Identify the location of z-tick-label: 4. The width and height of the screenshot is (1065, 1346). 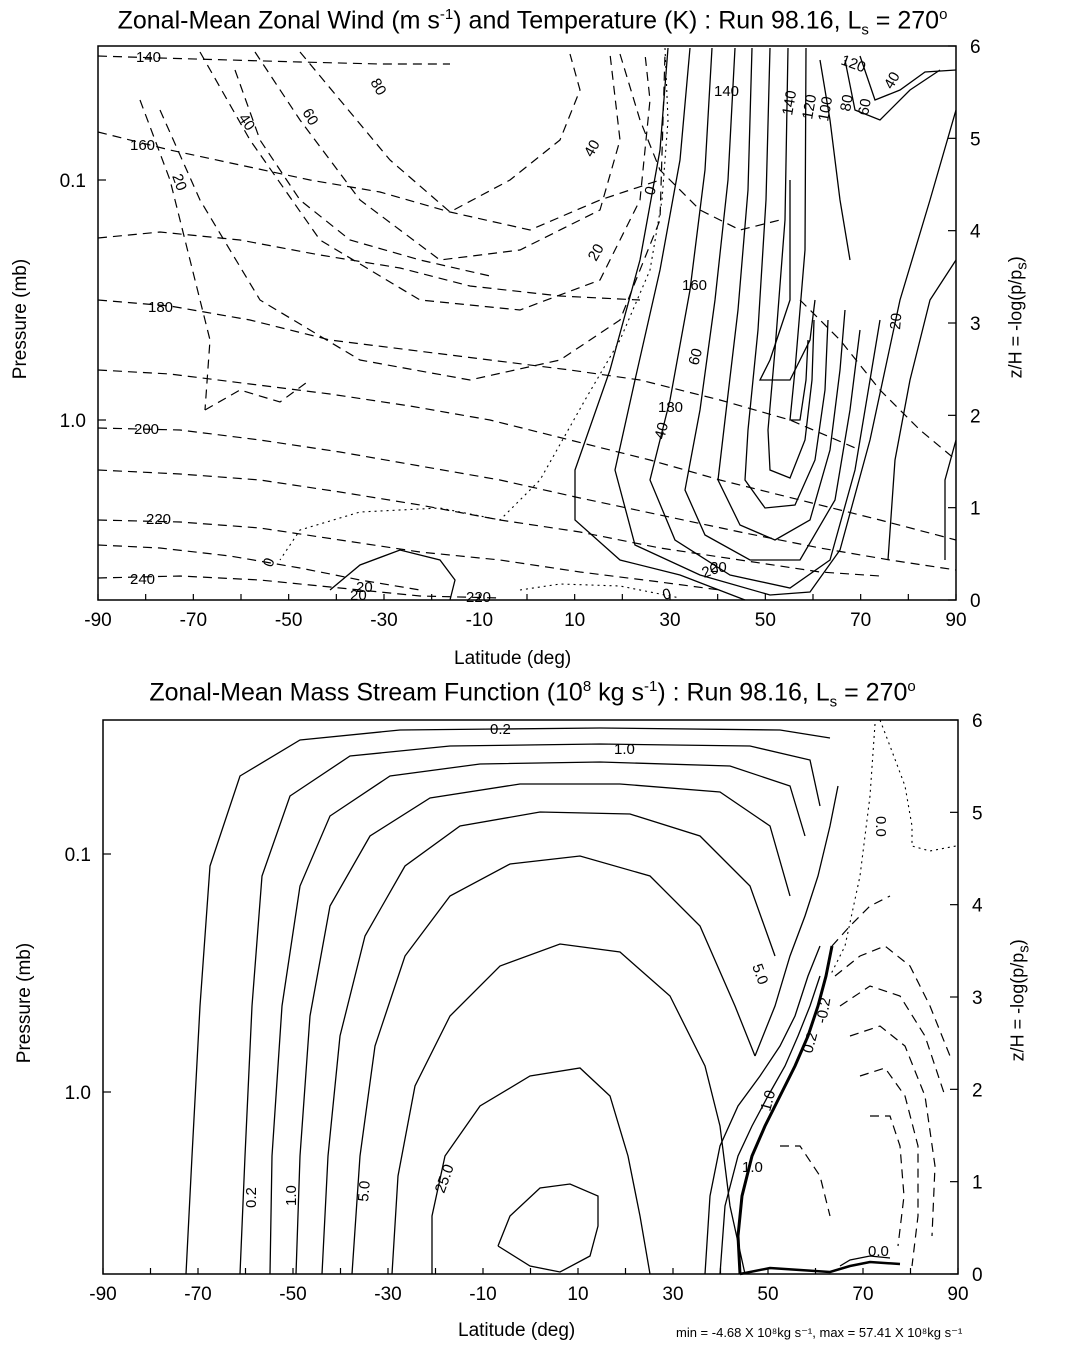
(975, 232).